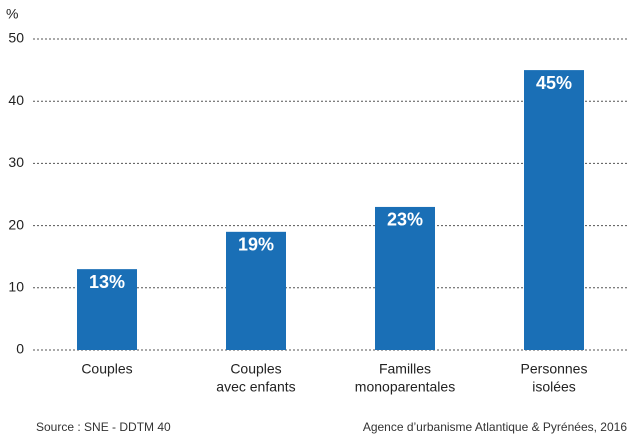 Image resolution: width=627 pixels, height=442 pixels. Describe the element at coordinates (107, 282) in the screenshot. I see `value-label: 13%` at that location.